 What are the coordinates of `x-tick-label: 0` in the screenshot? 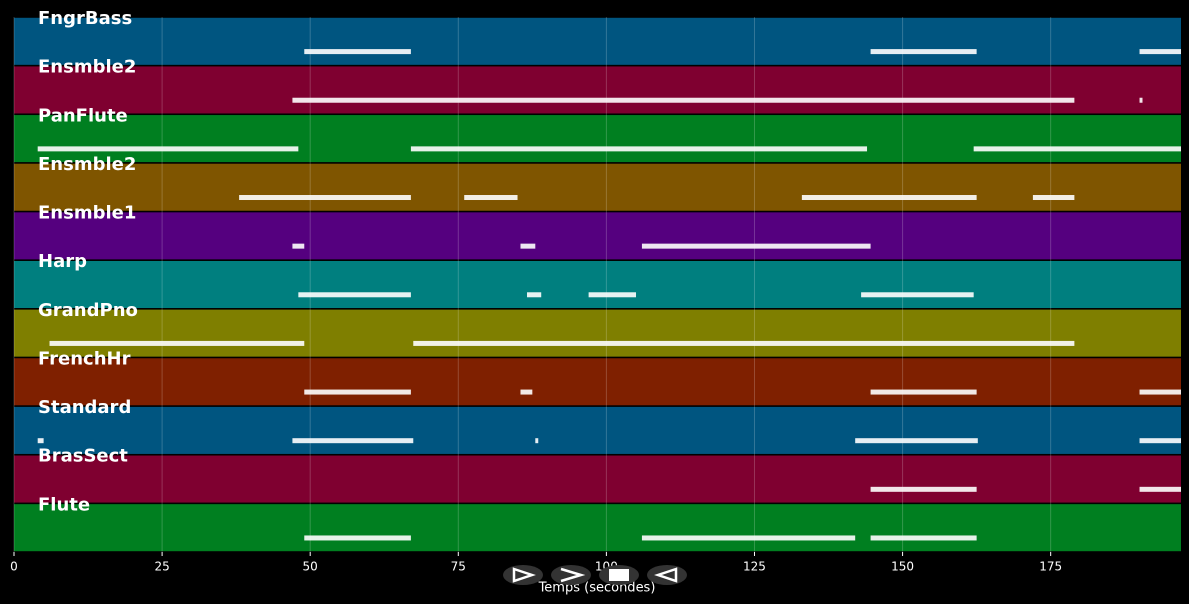 It's located at (14, 567).